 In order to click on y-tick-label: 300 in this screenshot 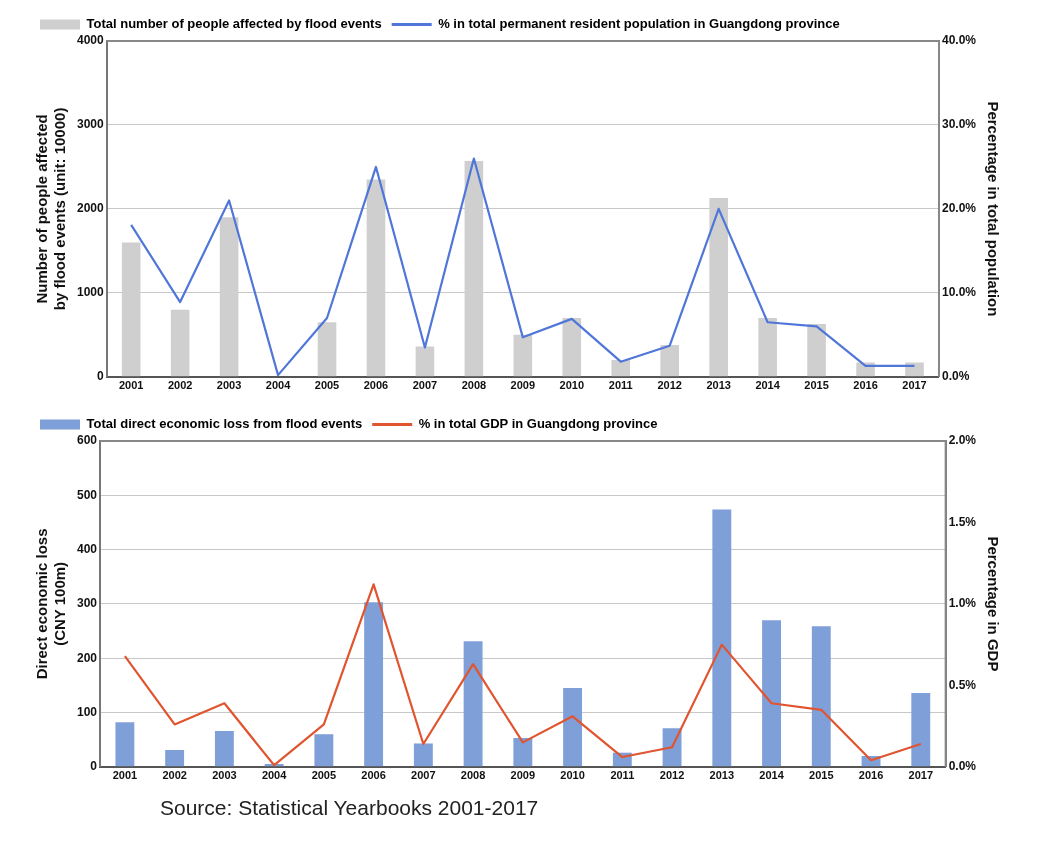, I will do `click(87, 603)`.